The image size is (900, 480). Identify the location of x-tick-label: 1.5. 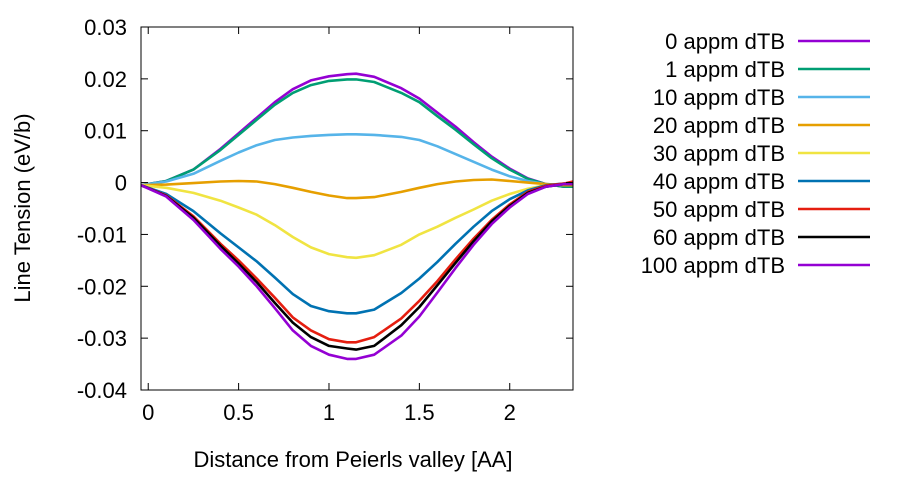
(419, 412).